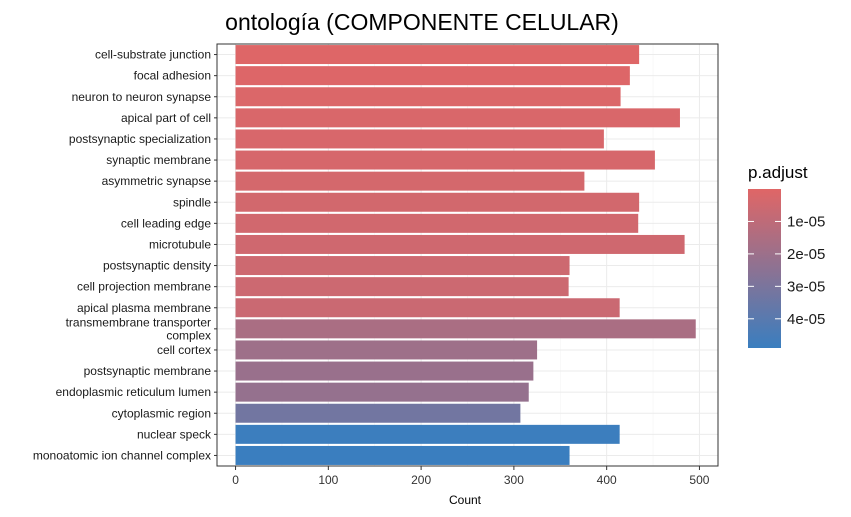  I want to click on category-label: postsynaptic specialization, so click(140, 139).